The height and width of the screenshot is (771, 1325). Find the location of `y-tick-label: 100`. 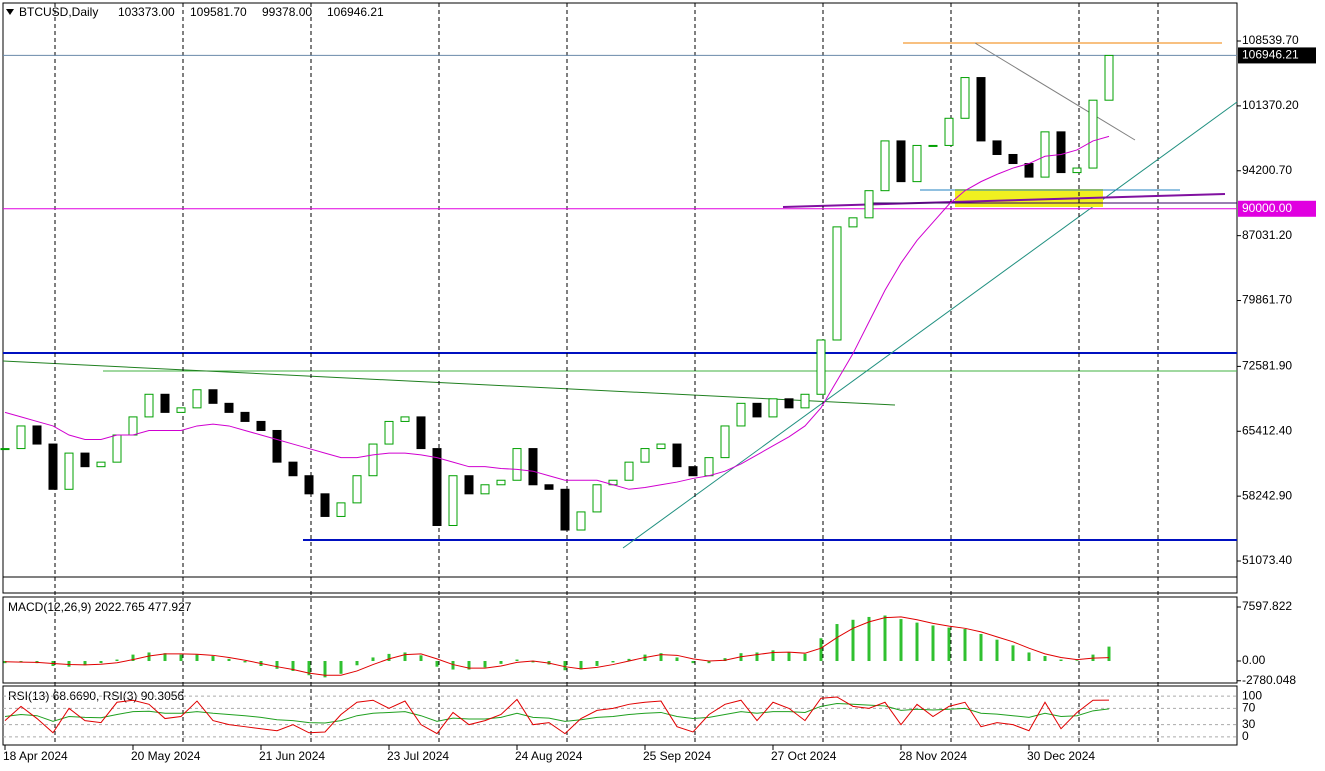

y-tick-label: 100 is located at coordinates (1252, 695).